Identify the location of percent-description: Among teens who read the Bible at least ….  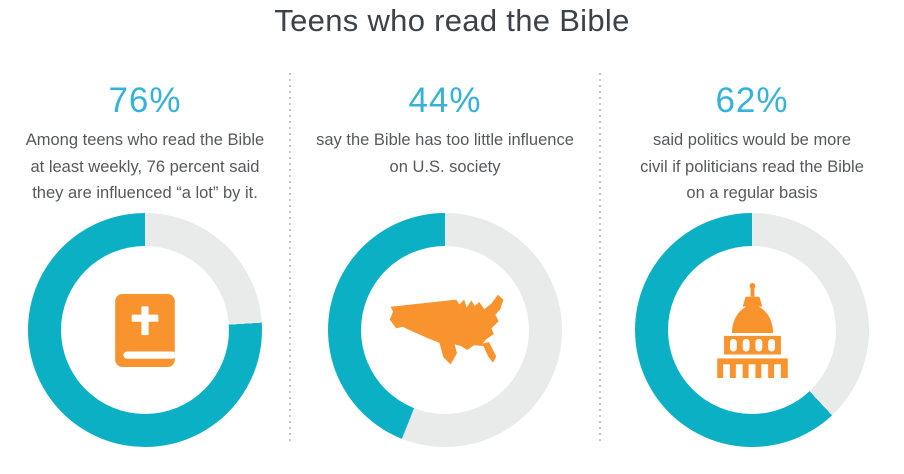
(145, 167).